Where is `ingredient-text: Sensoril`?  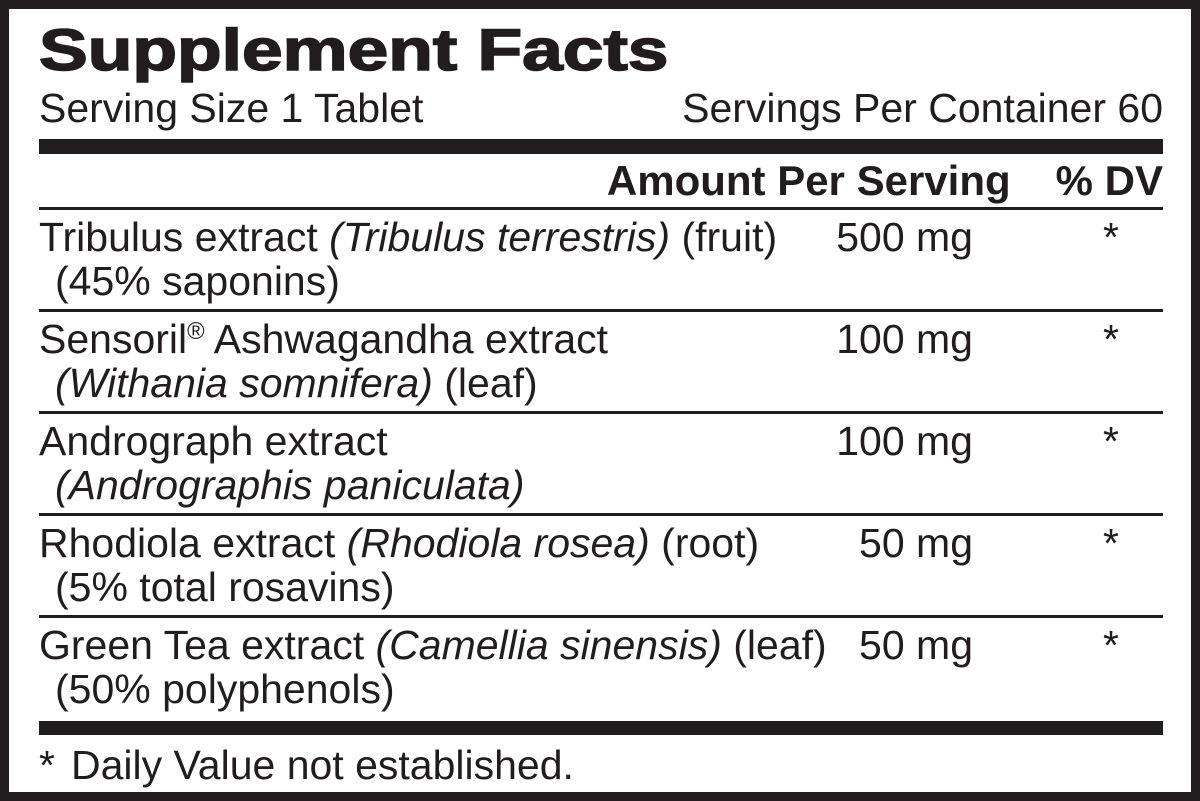 ingredient-text: Sensoril is located at coordinates (113, 339).